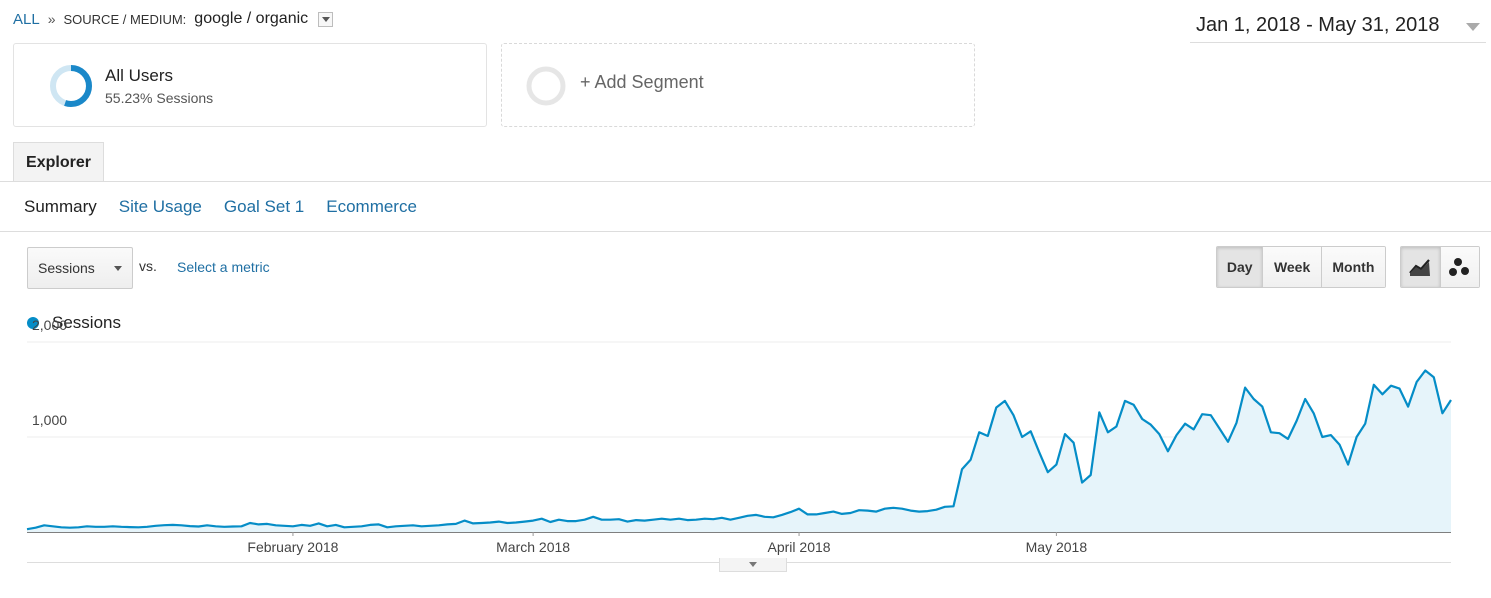 This screenshot has width=1491, height=598. What do you see at coordinates (139, 75) in the screenshot?
I see `segment-name: All Users` at bounding box center [139, 75].